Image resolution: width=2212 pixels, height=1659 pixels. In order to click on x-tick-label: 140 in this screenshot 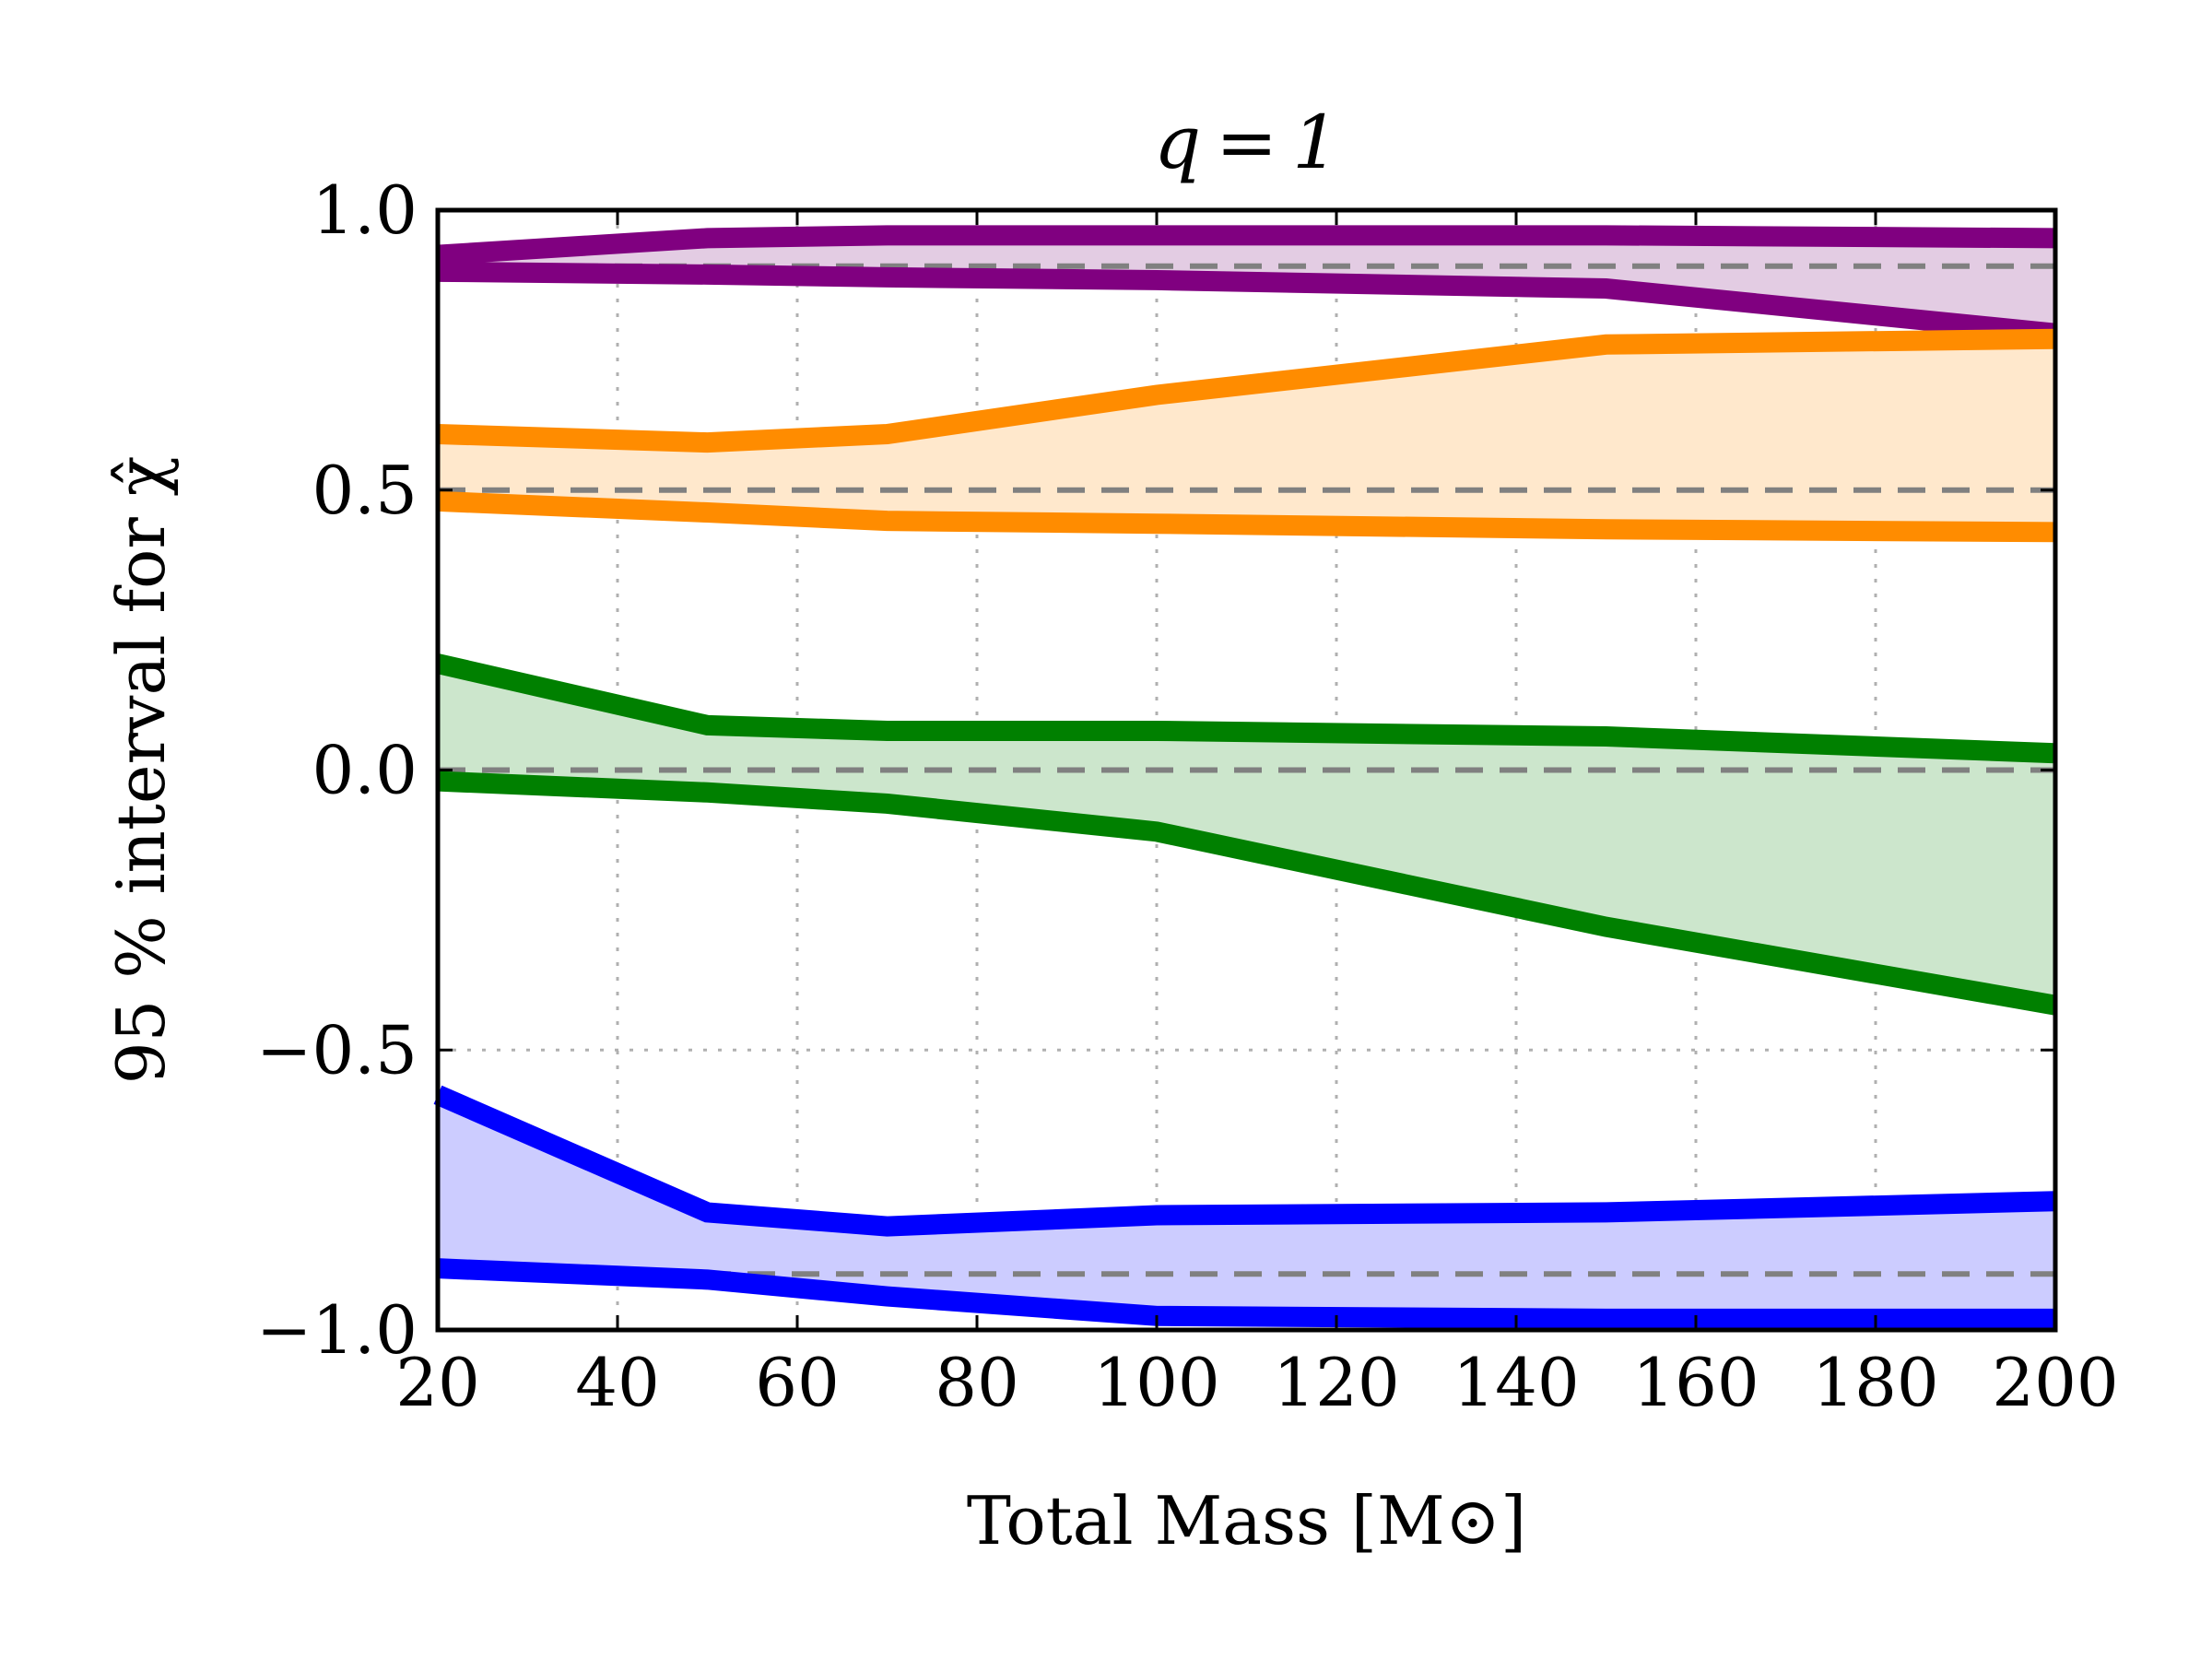, I will do `click(1516, 1382)`.